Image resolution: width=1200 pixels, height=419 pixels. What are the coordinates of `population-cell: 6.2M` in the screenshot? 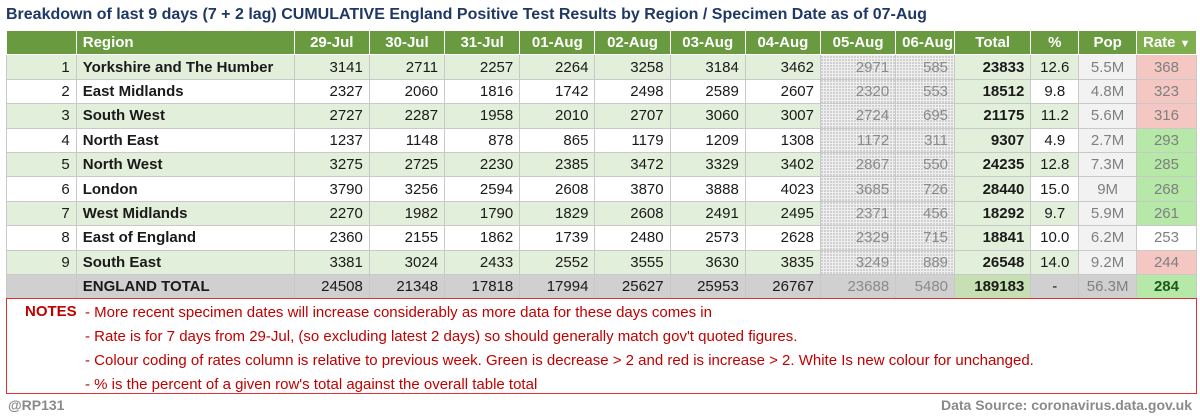 It's located at (1107, 238).